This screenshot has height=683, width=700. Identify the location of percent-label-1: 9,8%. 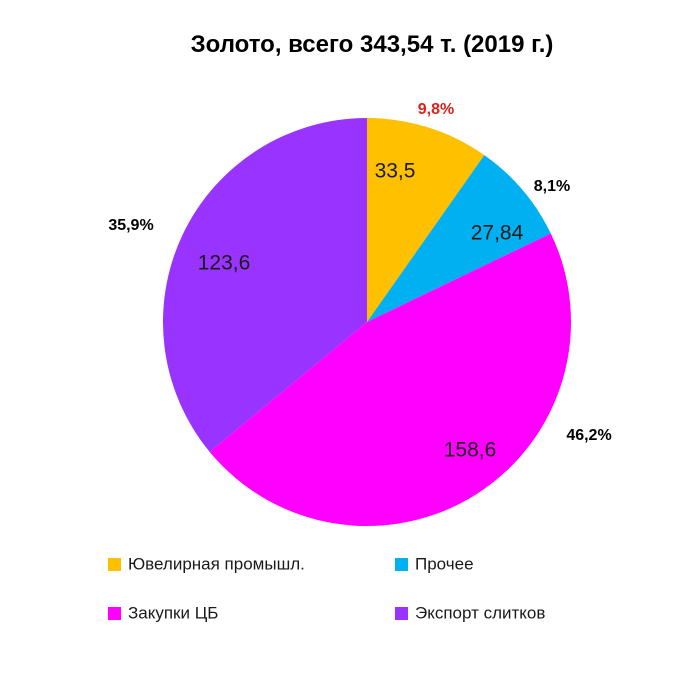
(436, 109).